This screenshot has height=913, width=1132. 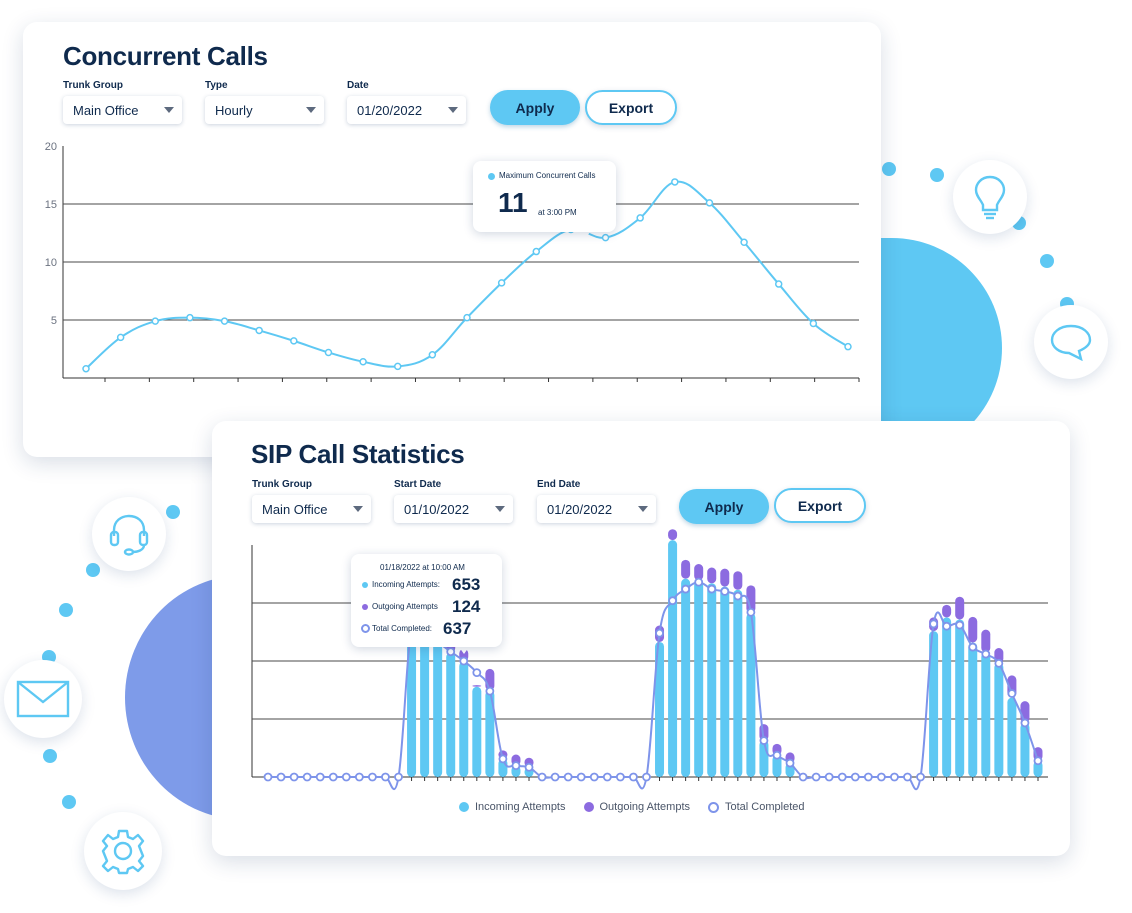 What do you see at coordinates (491, 176) in the screenshot?
I see `tooltip-series-dot` at bounding box center [491, 176].